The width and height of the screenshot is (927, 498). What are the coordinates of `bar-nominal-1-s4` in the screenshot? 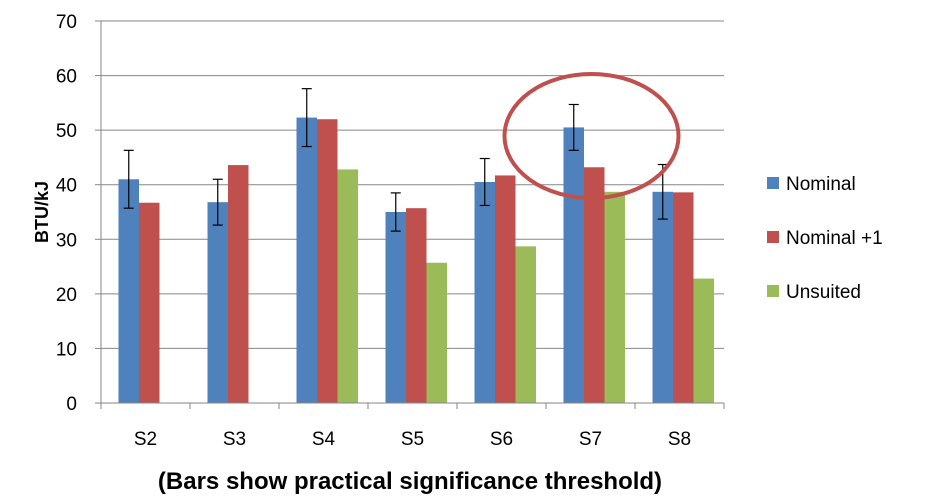 It's located at (327, 261).